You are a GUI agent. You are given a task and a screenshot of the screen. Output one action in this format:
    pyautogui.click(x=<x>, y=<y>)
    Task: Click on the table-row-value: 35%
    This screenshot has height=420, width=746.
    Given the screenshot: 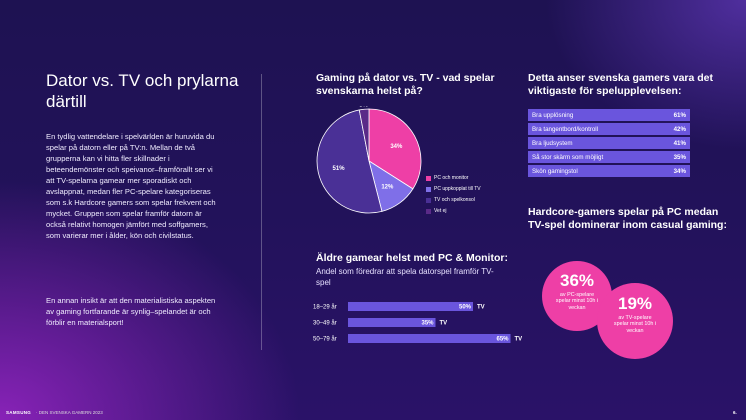 What is the action you would take?
    pyautogui.click(x=679, y=157)
    